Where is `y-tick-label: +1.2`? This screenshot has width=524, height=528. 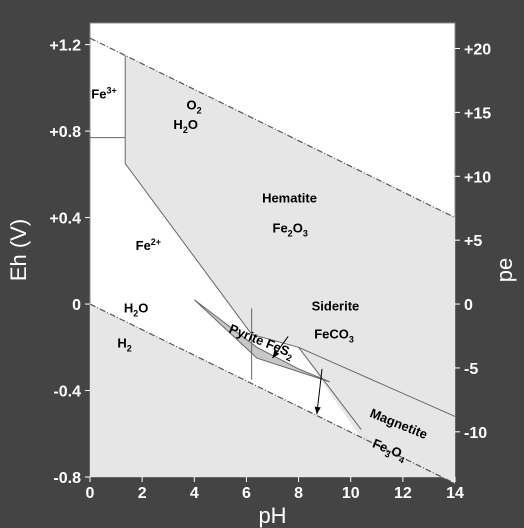
y-tick-label: +1.2 is located at coordinates (65, 46).